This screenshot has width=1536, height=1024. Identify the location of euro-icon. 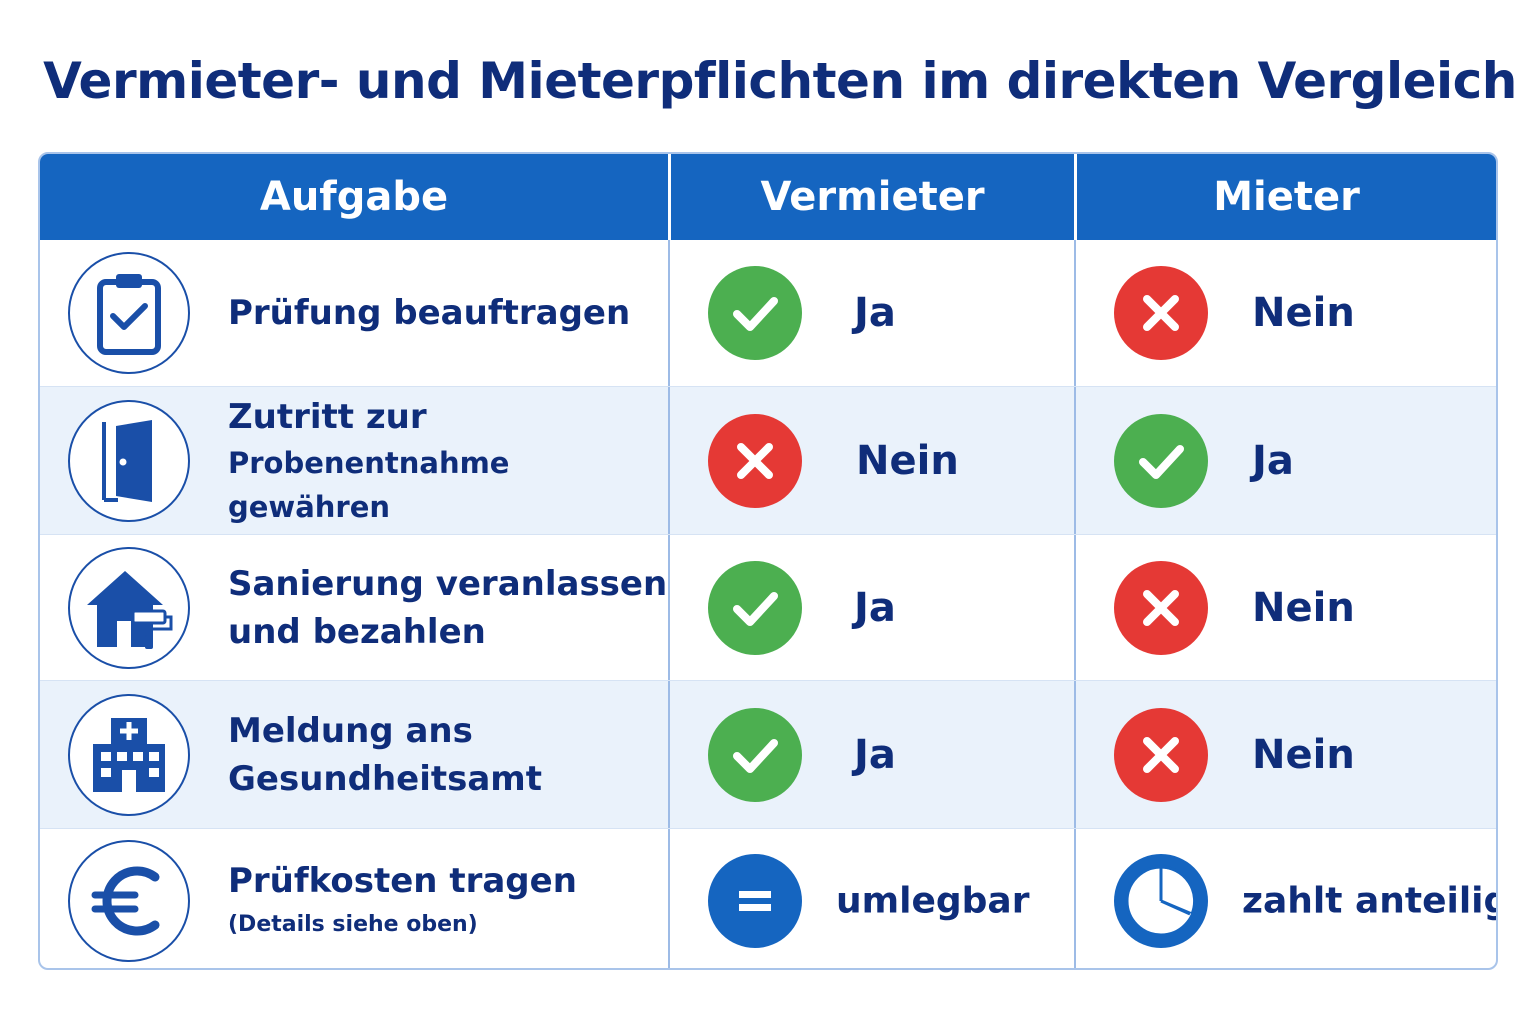
(129, 901).